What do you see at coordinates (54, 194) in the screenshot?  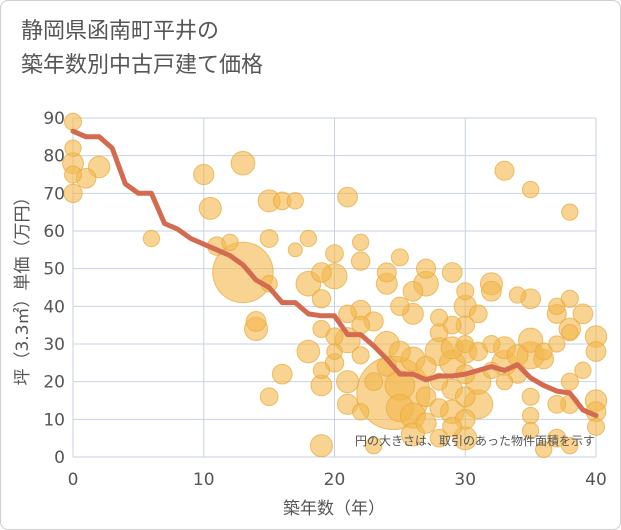 I see `y-tick-label: 70` at bounding box center [54, 194].